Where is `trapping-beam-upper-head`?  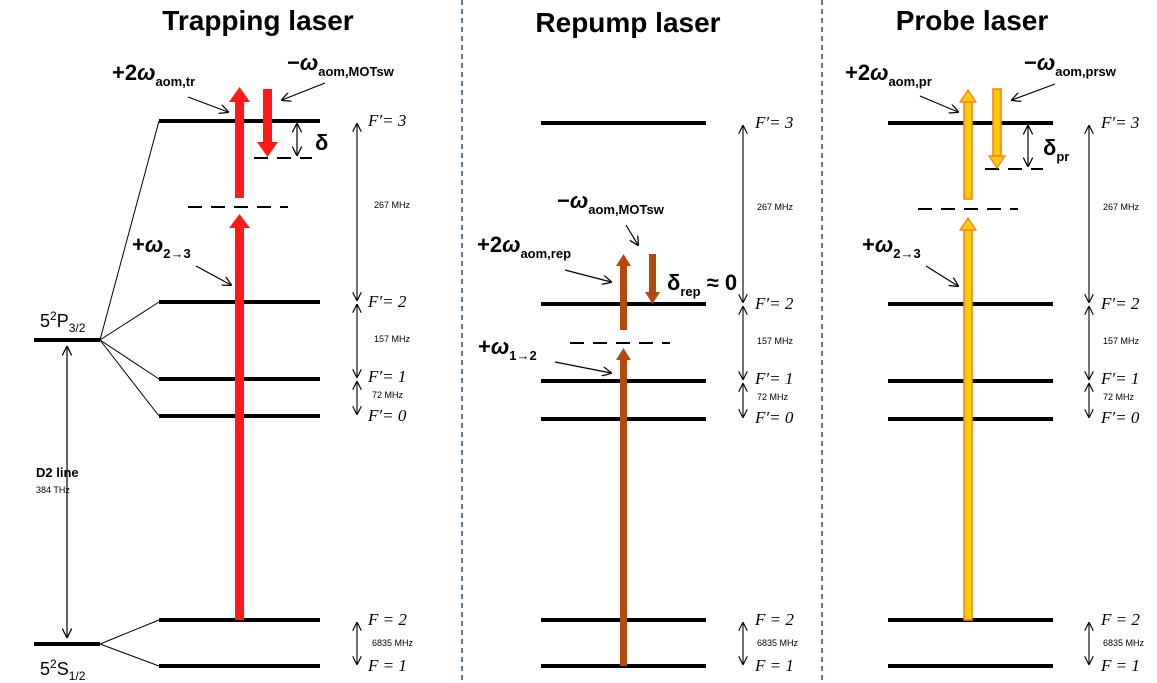 trapping-beam-upper-head is located at coordinates (239, 94).